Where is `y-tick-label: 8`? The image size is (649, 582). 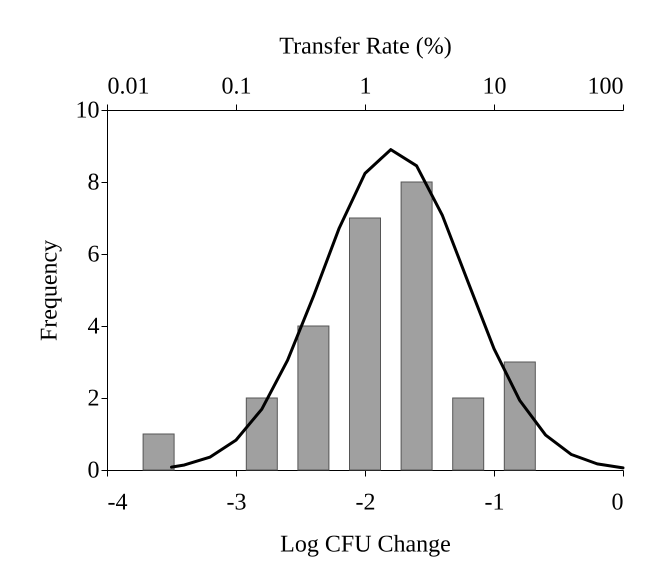 y-tick-label: 8 is located at coordinates (94, 183).